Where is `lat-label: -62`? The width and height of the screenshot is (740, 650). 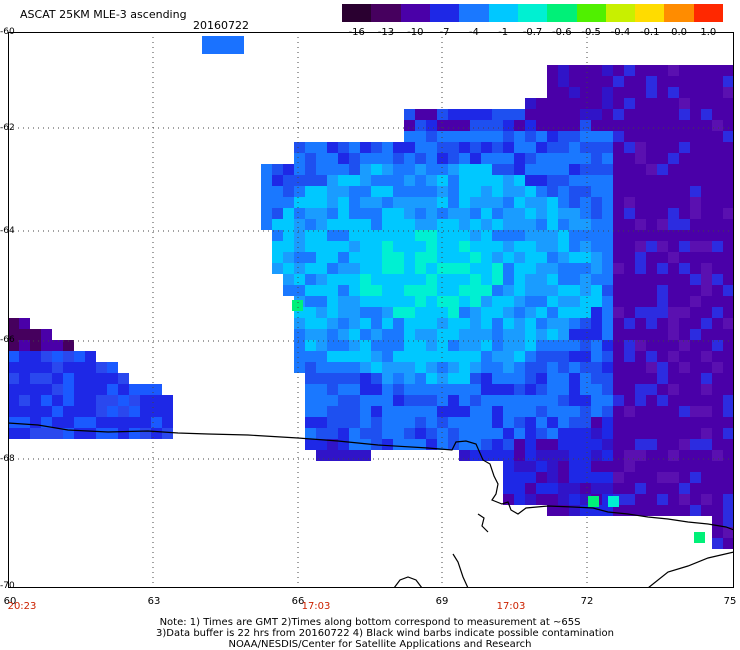 lat-label: -62 is located at coordinates (7, 128).